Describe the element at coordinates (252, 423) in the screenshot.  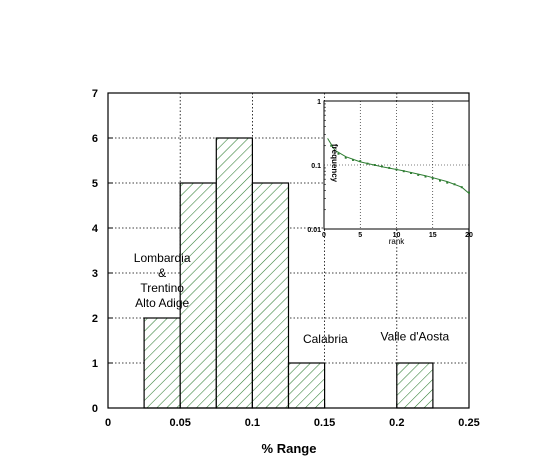
I see `x-tick-label: 0.1` at that location.